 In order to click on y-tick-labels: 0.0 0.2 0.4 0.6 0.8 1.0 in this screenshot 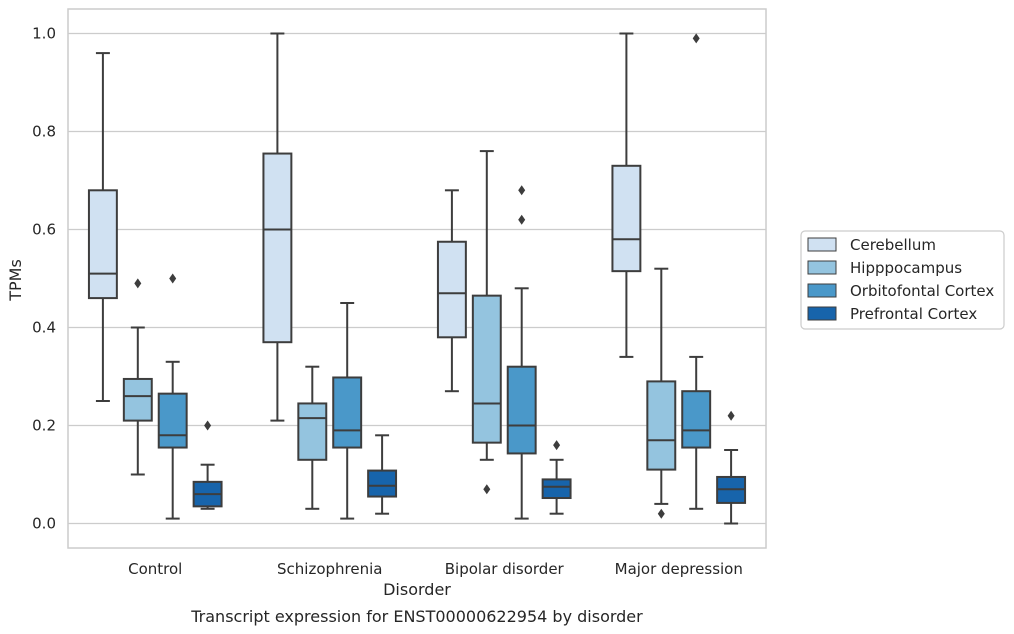, I will do `click(44, 279)`.